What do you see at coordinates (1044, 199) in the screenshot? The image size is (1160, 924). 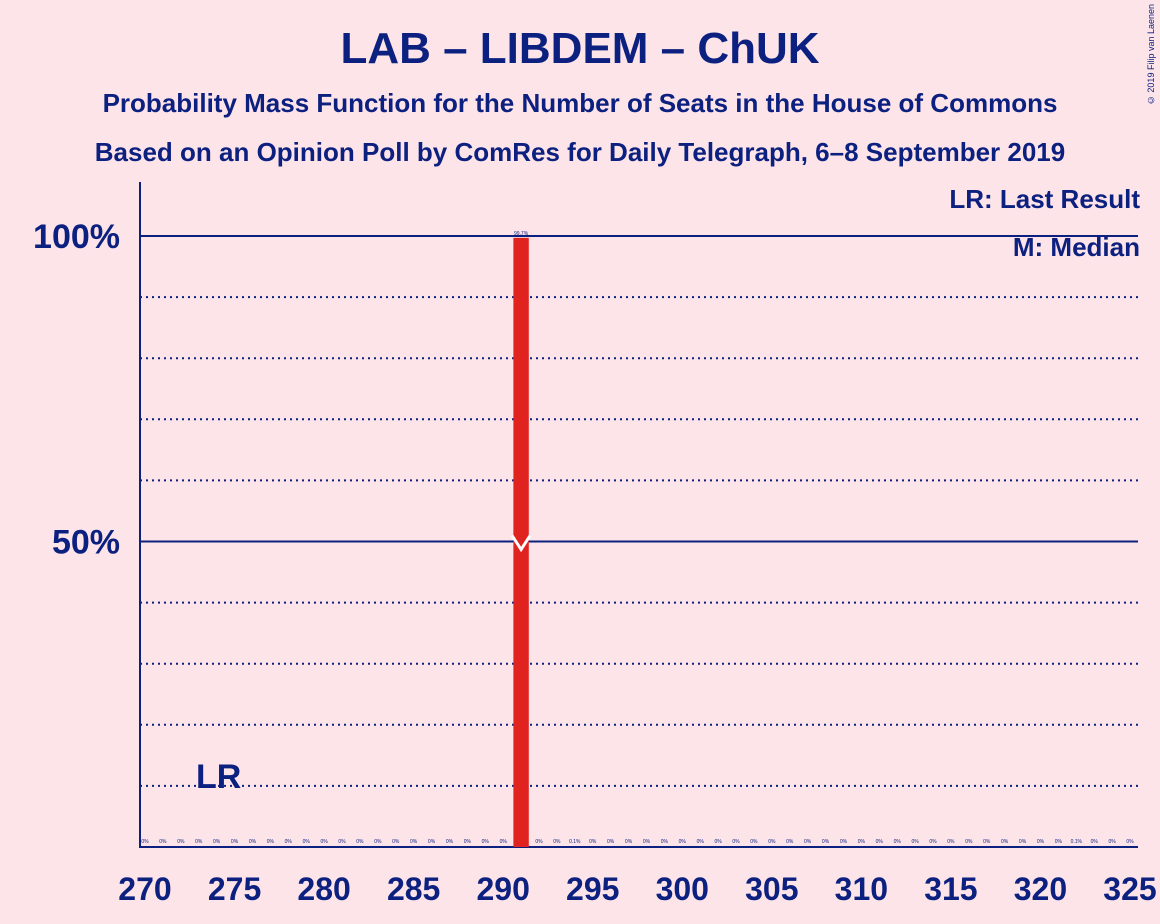 I see `legend-last-result: LR: Last Result` at bounding box center [1044, 199].